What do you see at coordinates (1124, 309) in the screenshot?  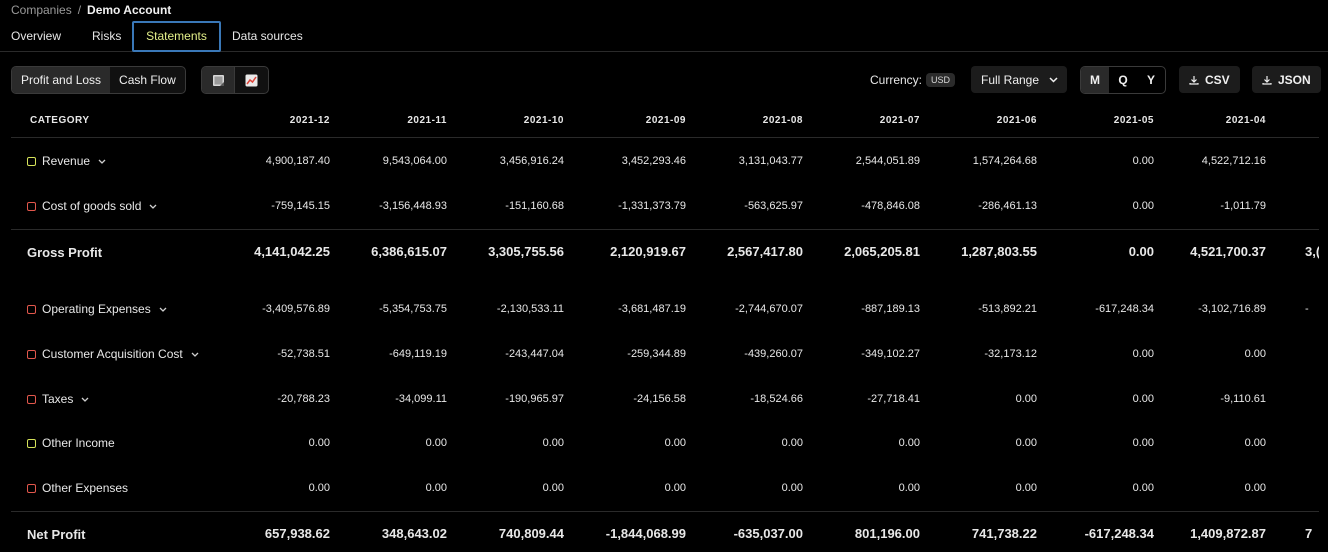 I see `table-cell: -617,248.34` at bounding box center [1124, 309].